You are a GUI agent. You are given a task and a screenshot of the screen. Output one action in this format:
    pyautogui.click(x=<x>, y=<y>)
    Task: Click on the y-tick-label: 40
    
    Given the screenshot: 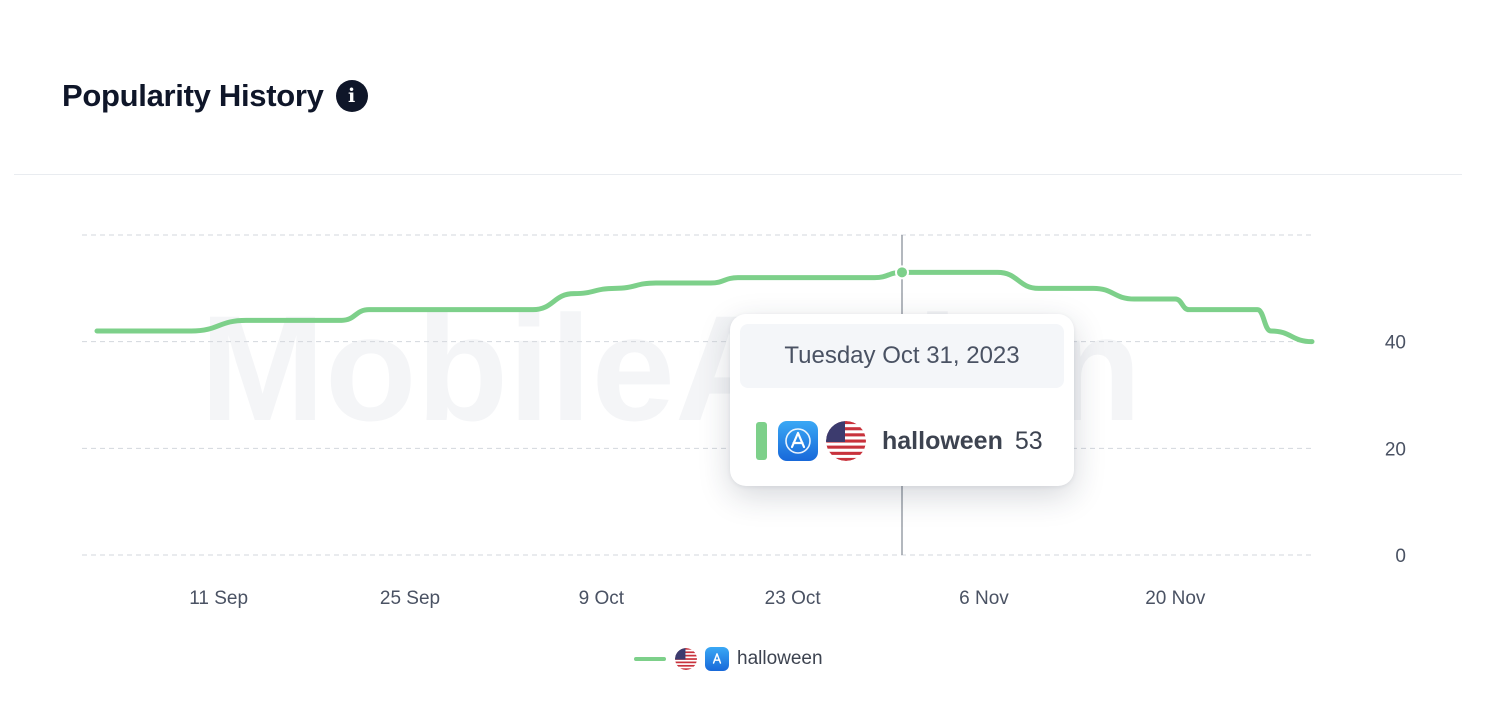 What is the action you would take?
    pyautogui.click(x=1395, y=343)
    